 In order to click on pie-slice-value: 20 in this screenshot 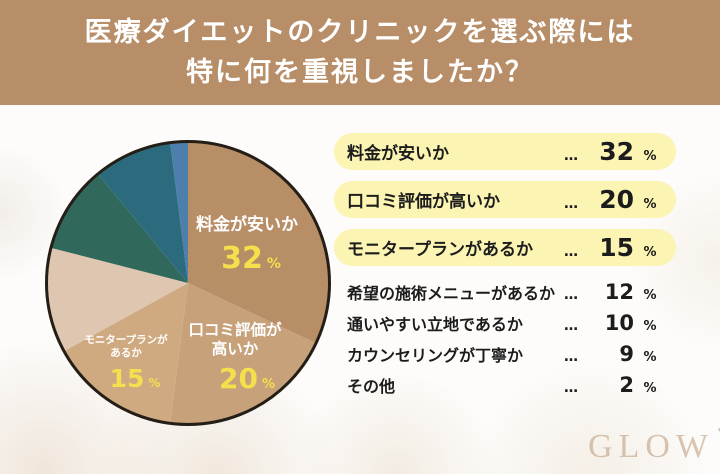, I will do `click(238, 378)`.